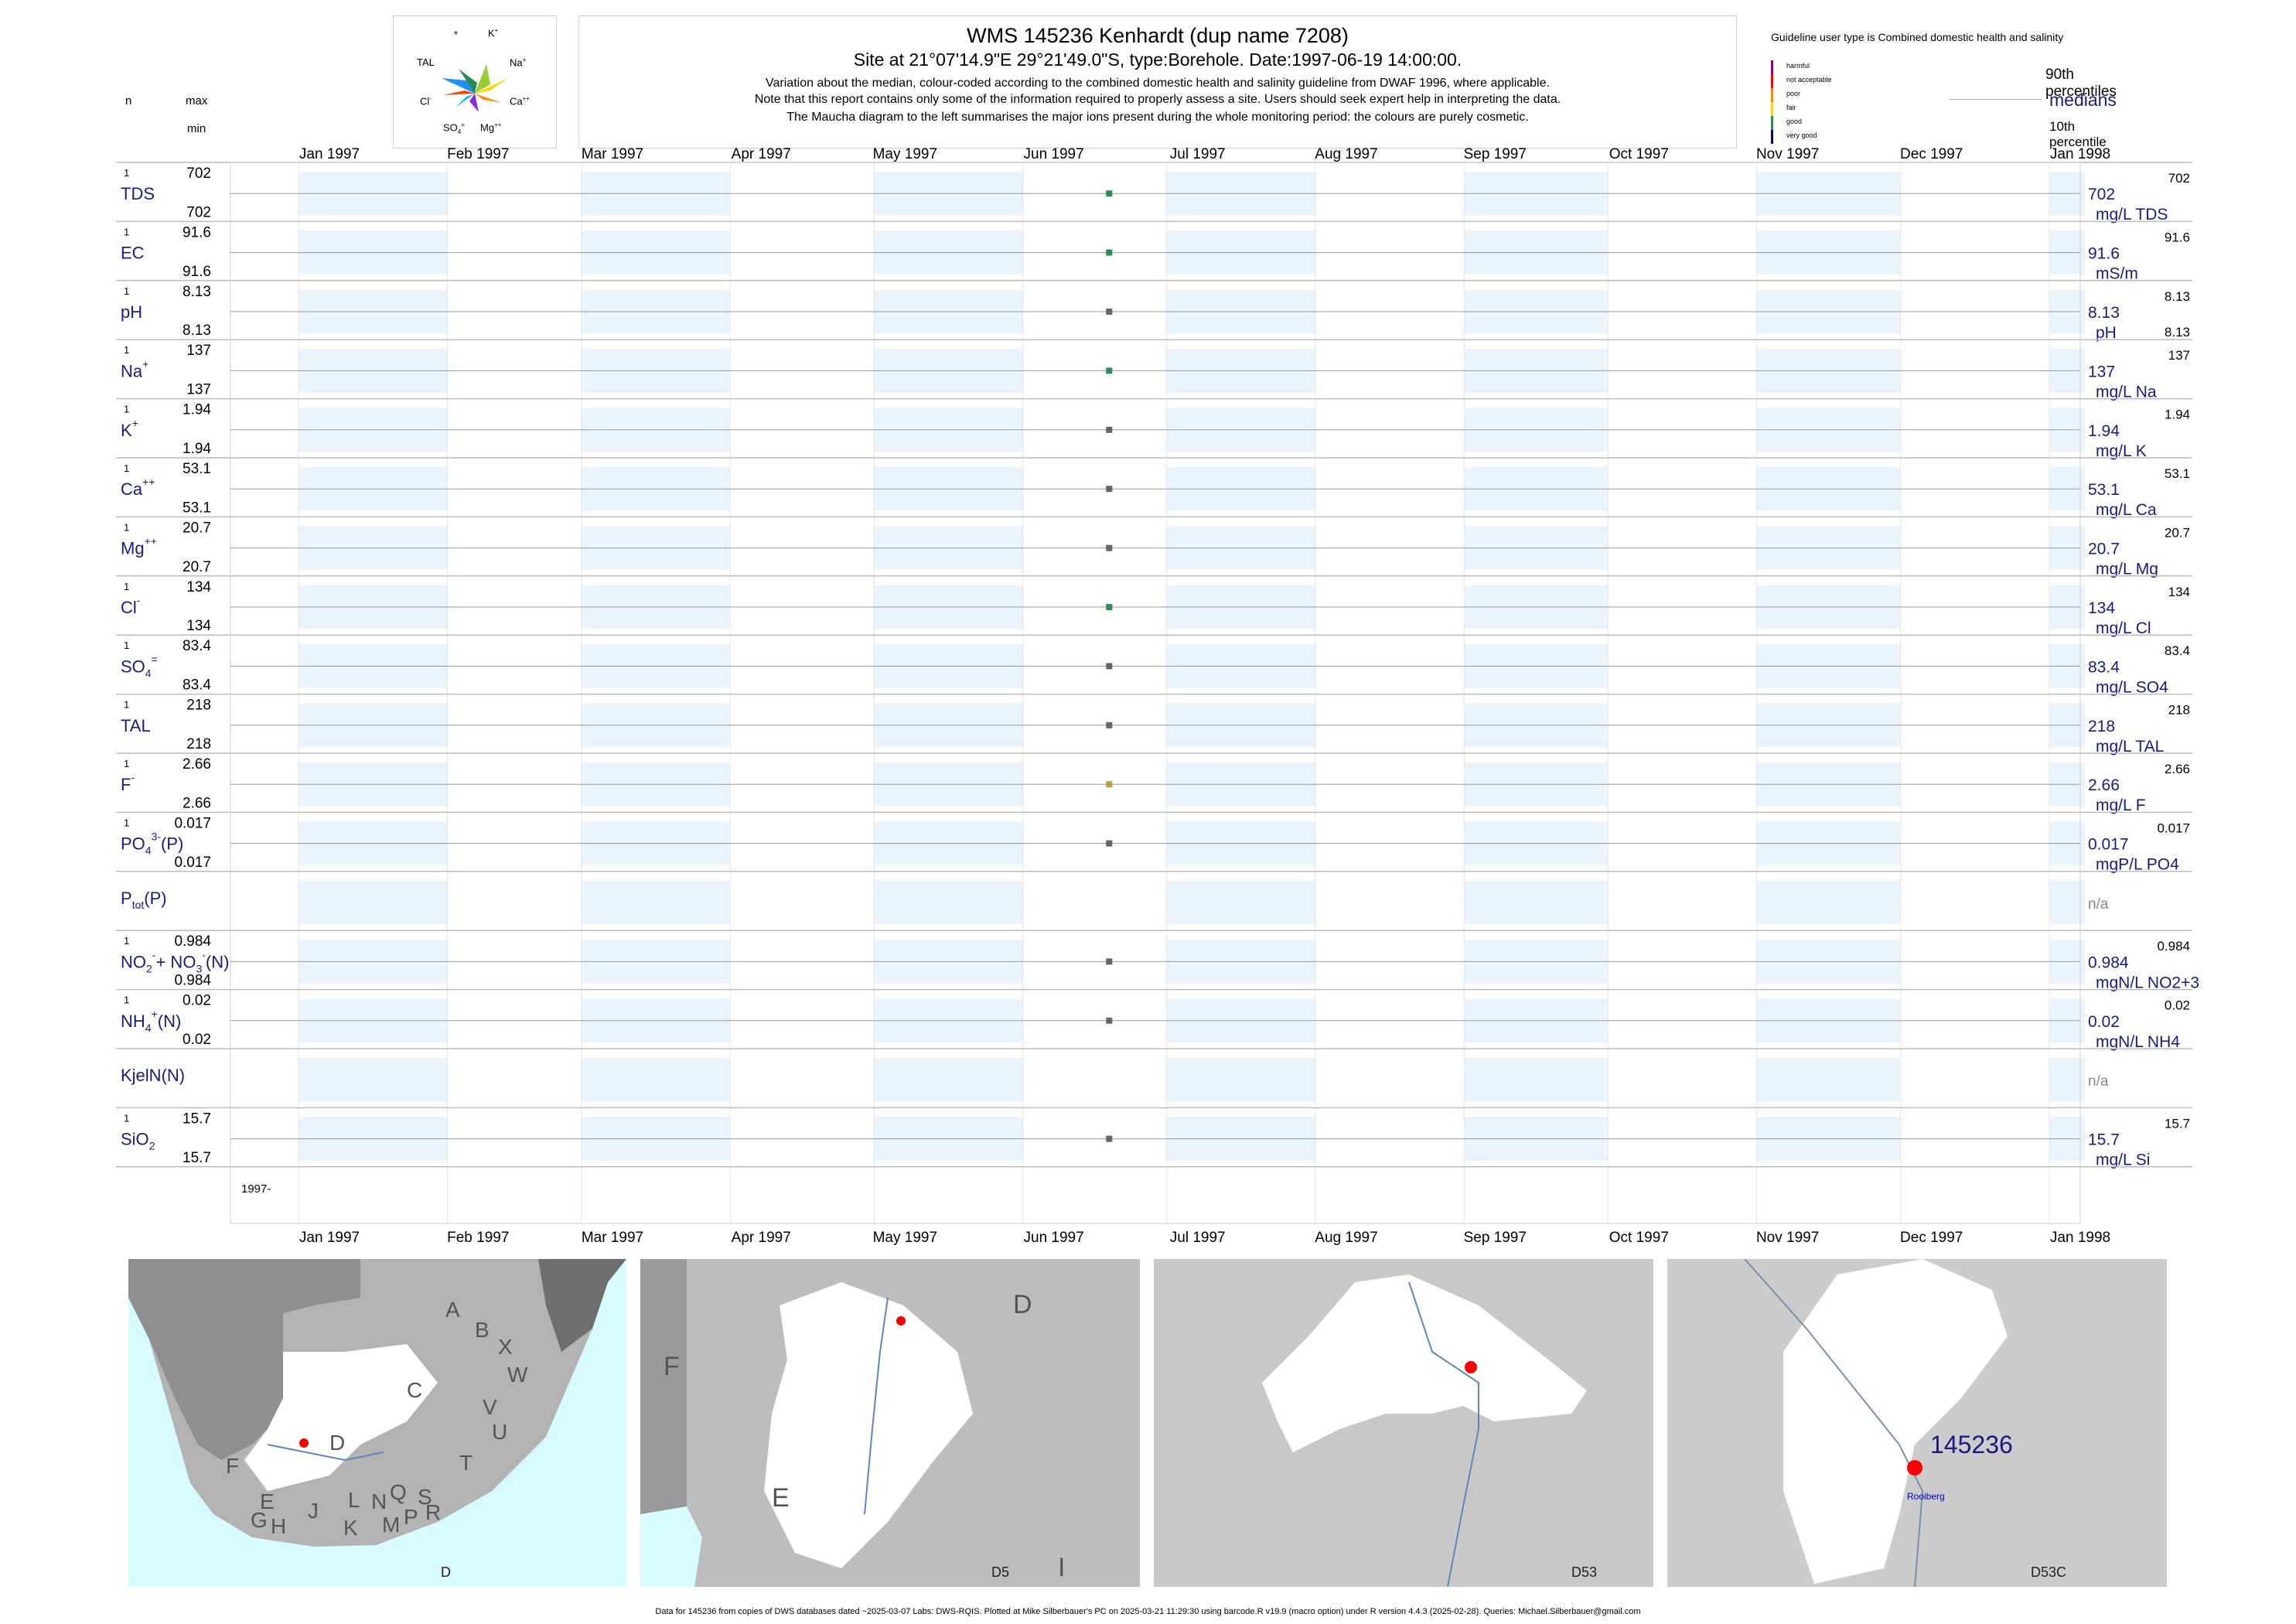  I want to click on map2-region-e: E, so click(781, 1498).